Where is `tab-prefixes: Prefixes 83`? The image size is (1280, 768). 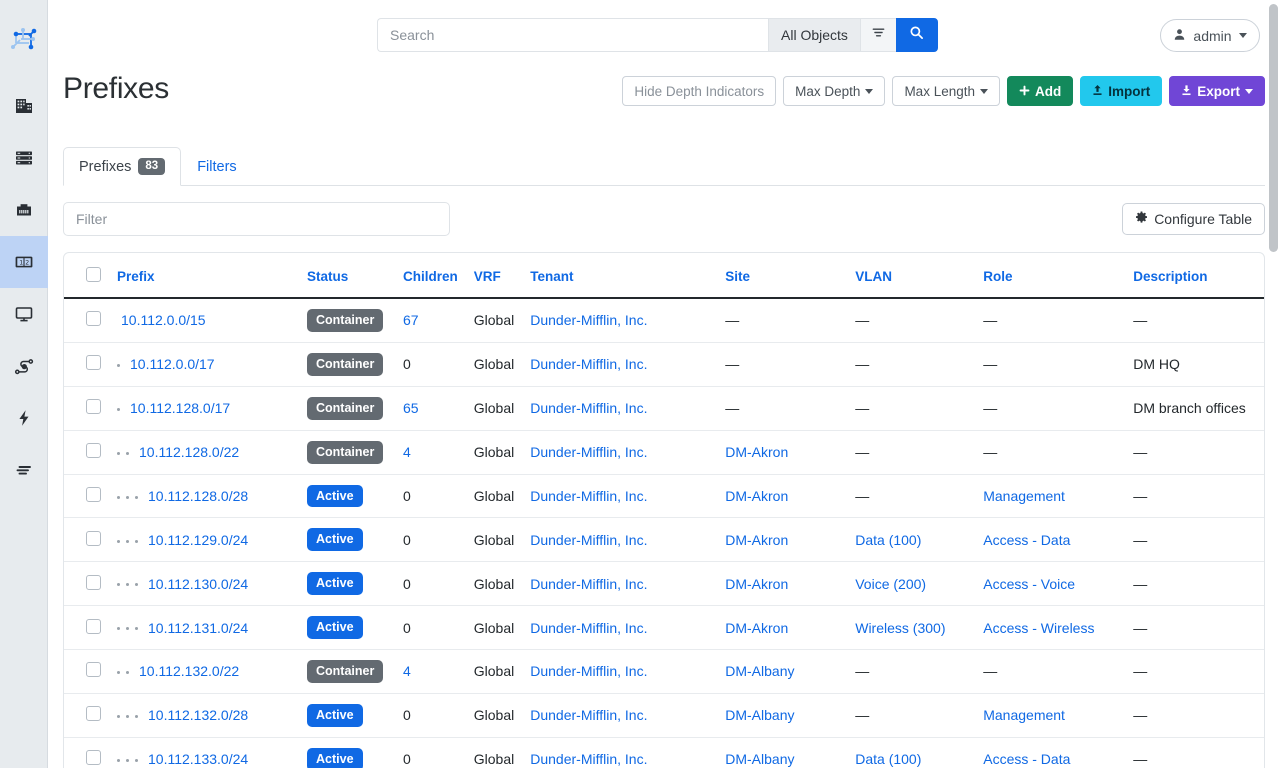
tab-prefixes: Prefixes 83 is located at coordinates (122, 166).